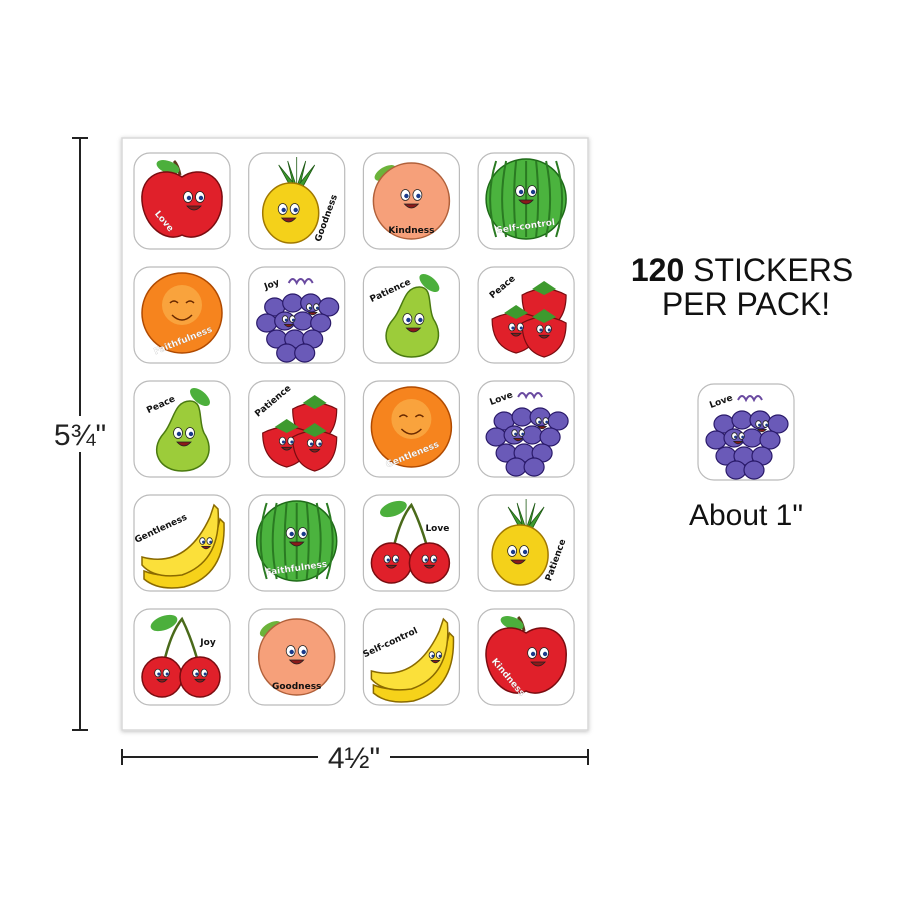  Describe the element at coordinates (300, 282) in the screenshot. I see `vine` at that location.